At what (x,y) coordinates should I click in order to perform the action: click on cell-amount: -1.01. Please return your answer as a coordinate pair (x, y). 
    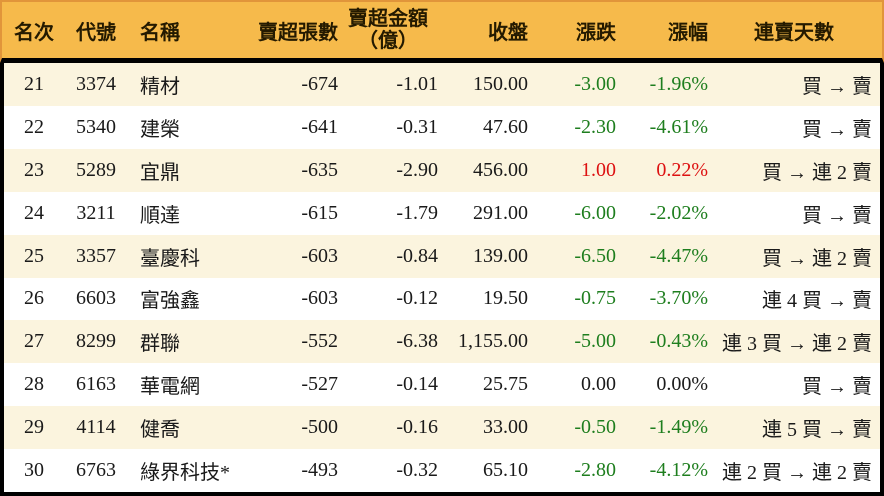
    Looking at the image, I should click on (417, 83).